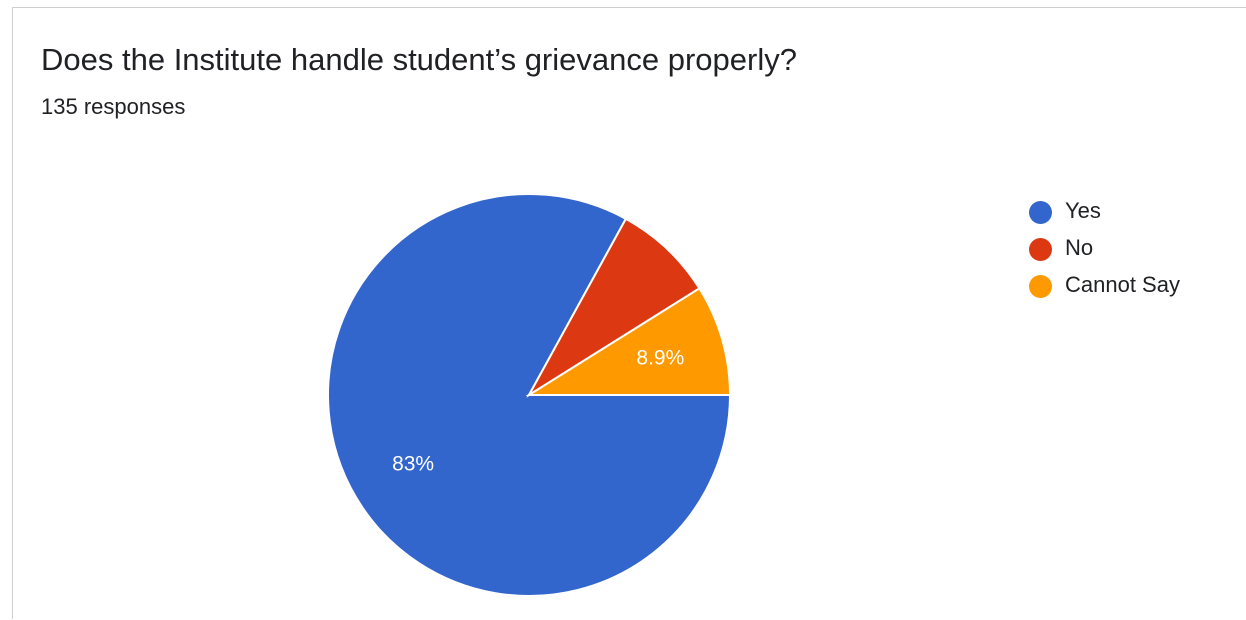 This screenshot has width=1246, height=620. What do you see at coordinates (113, 106) in the screenshot?
I see `response-count: 135 responses` at bounding box center [113, 106].